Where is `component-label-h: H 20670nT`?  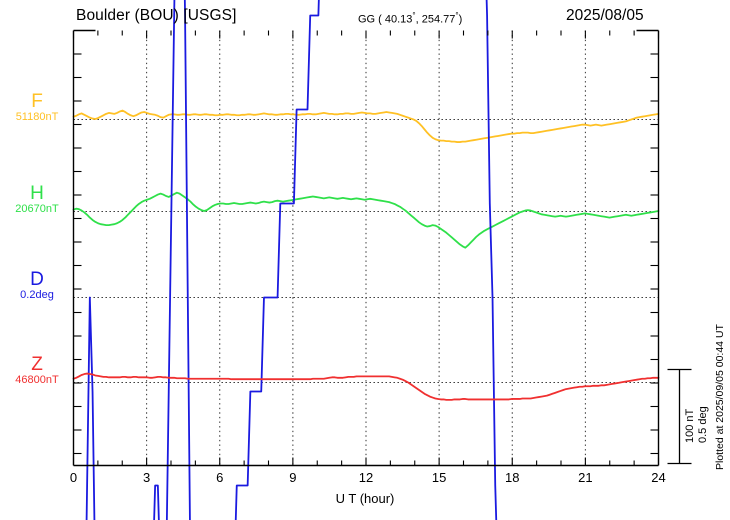 component-label-h: H 20670nT is located at coordinates (37, 200).